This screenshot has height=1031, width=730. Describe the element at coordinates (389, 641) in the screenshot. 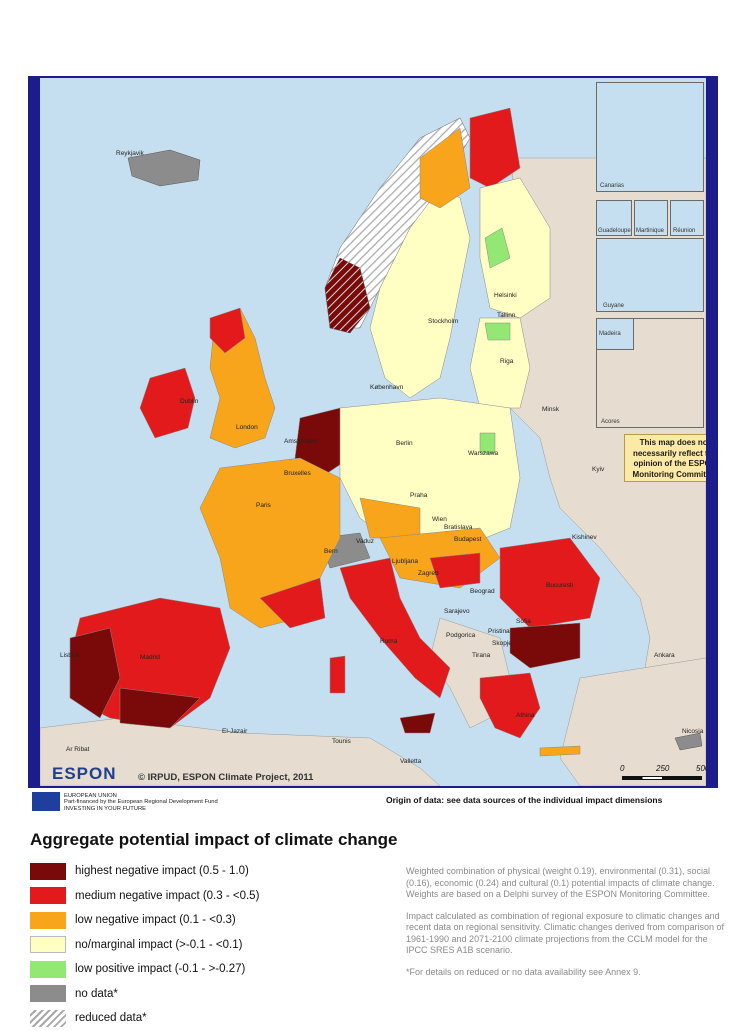

I see `city-roma: Roma` at that location.